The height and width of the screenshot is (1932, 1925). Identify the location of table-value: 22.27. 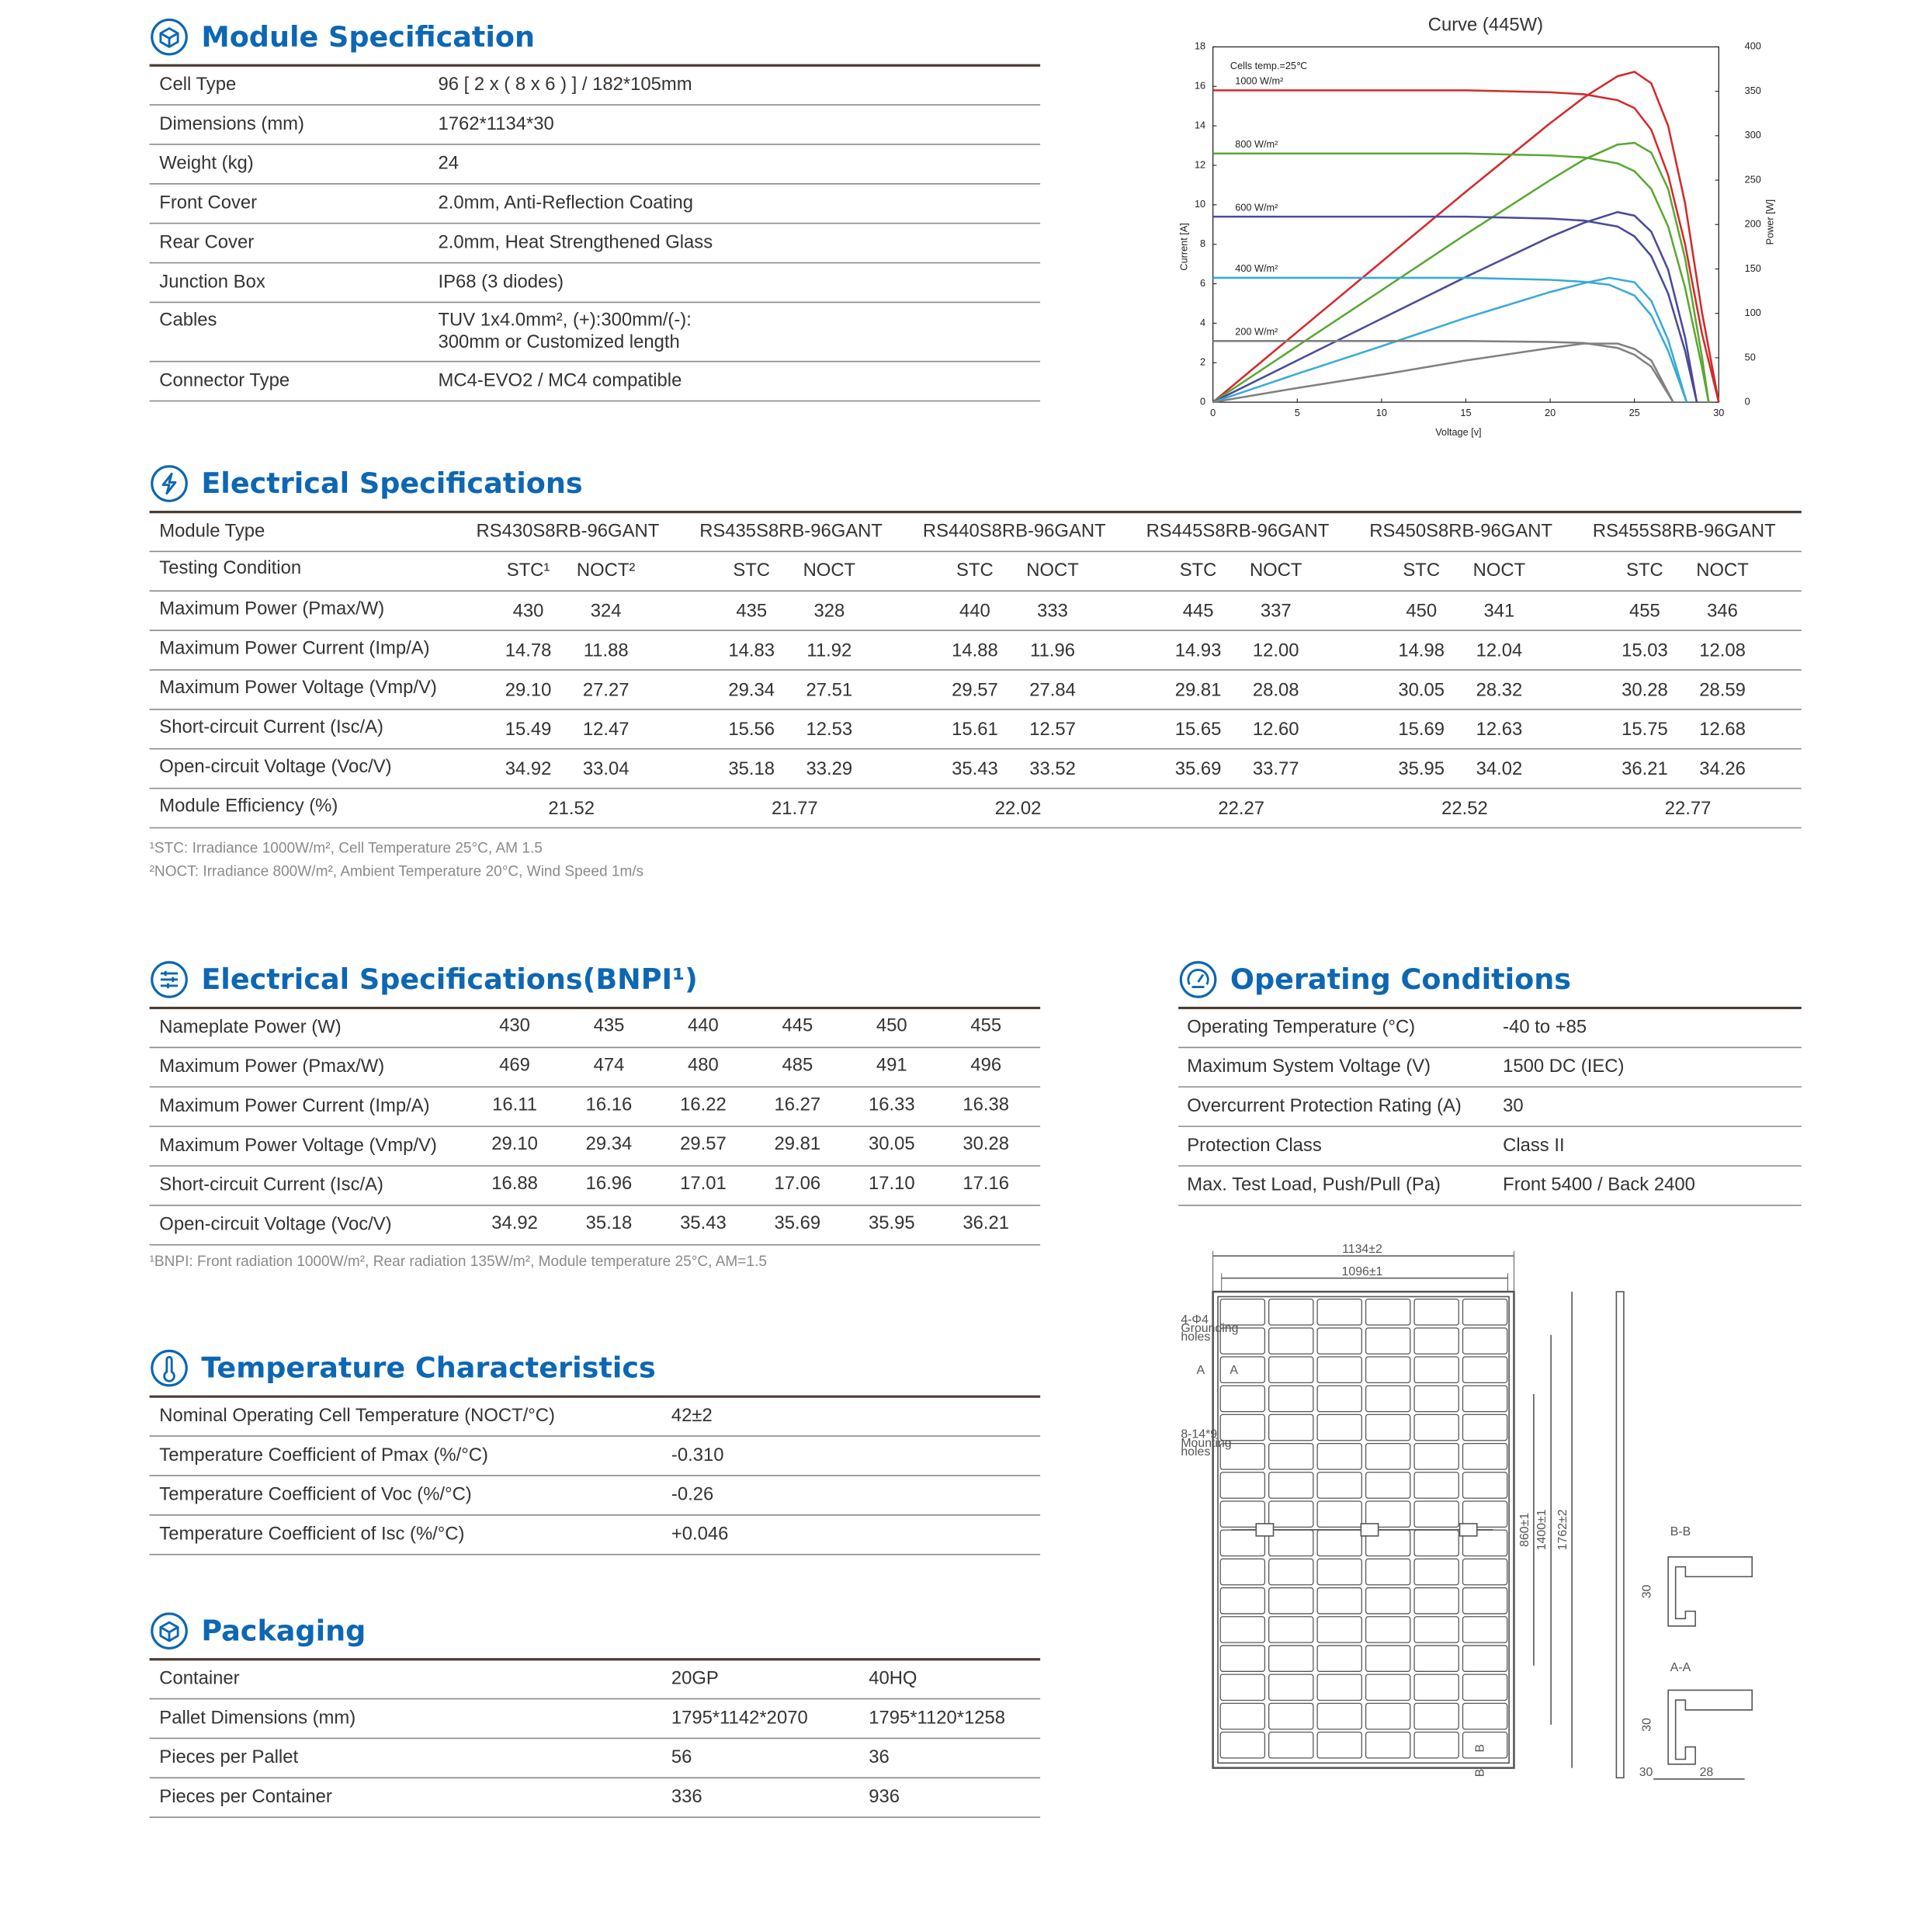
(1241, 808).